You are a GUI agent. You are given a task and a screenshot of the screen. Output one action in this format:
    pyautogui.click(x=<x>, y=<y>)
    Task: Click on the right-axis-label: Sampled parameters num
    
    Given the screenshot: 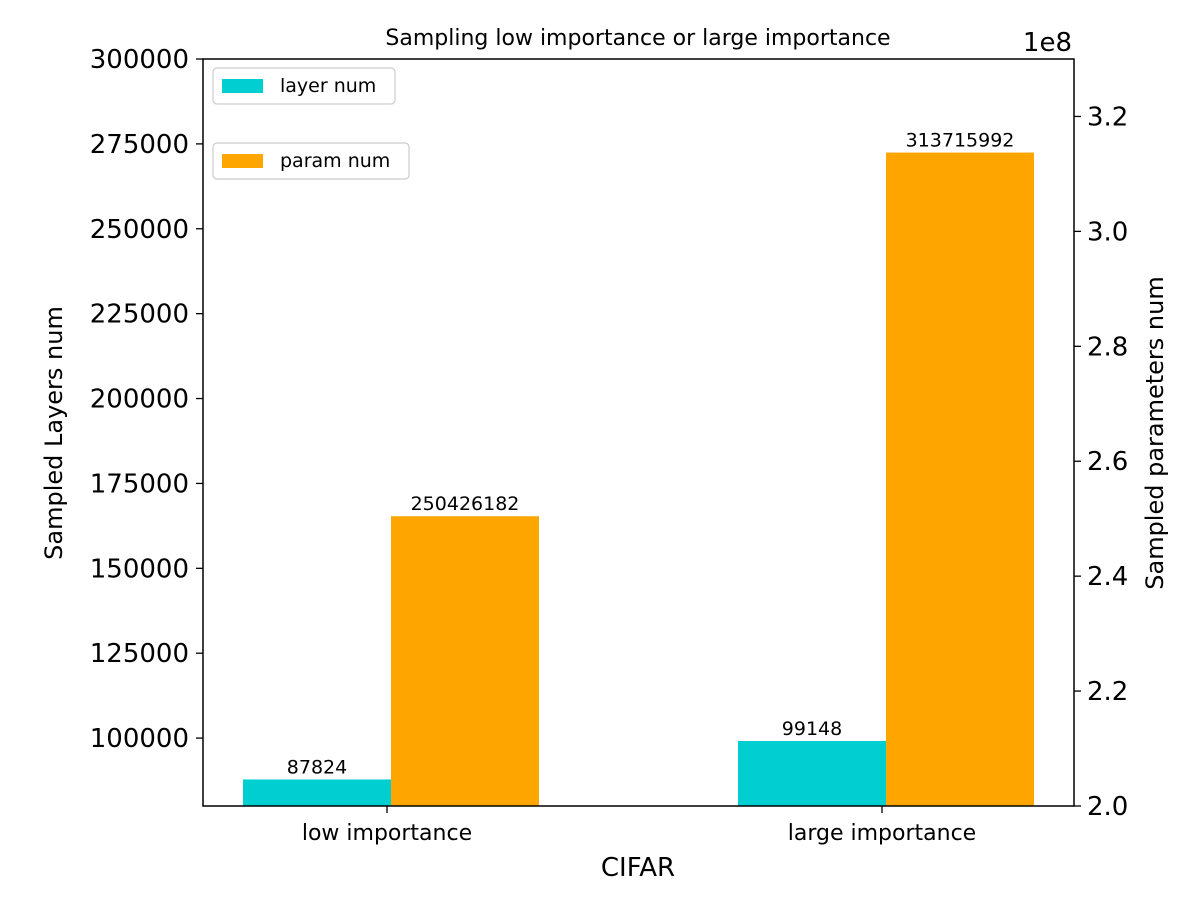 What is the action you would take?
    pyautogui.click(x=1155, y=433)
    